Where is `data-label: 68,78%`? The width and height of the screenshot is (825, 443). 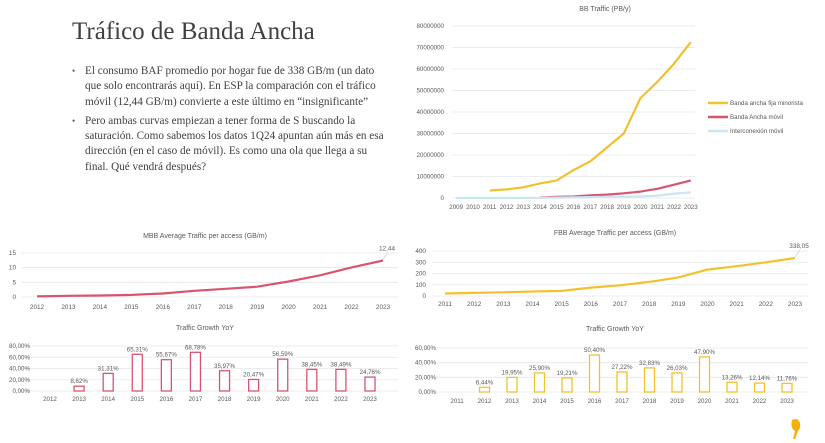 data-label: 68,78% is located at coordinates (195, 347).